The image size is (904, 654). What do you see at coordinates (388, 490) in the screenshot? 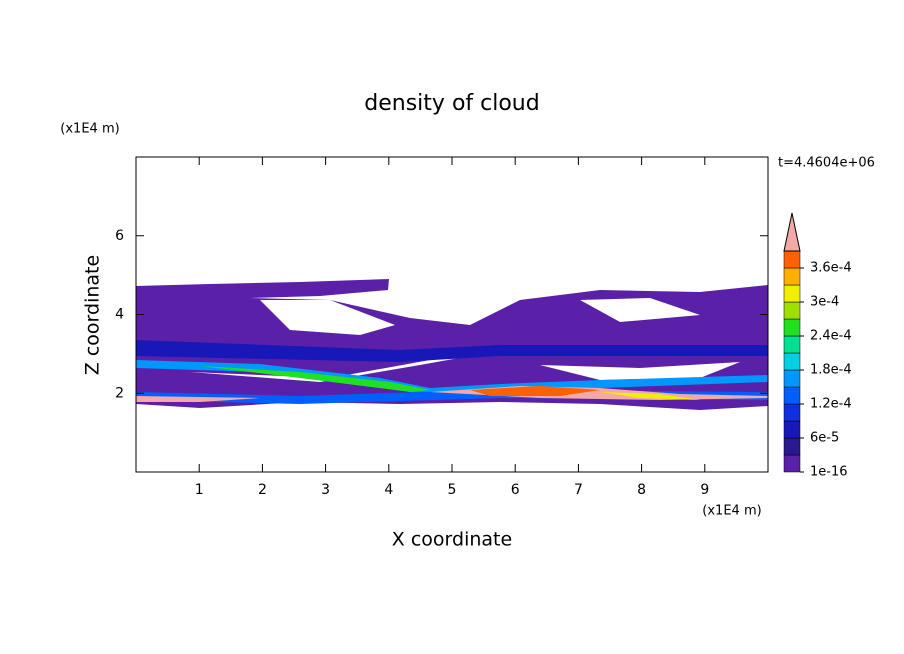
I see `x-tick-label: 4` at bounding box center [388, 490].